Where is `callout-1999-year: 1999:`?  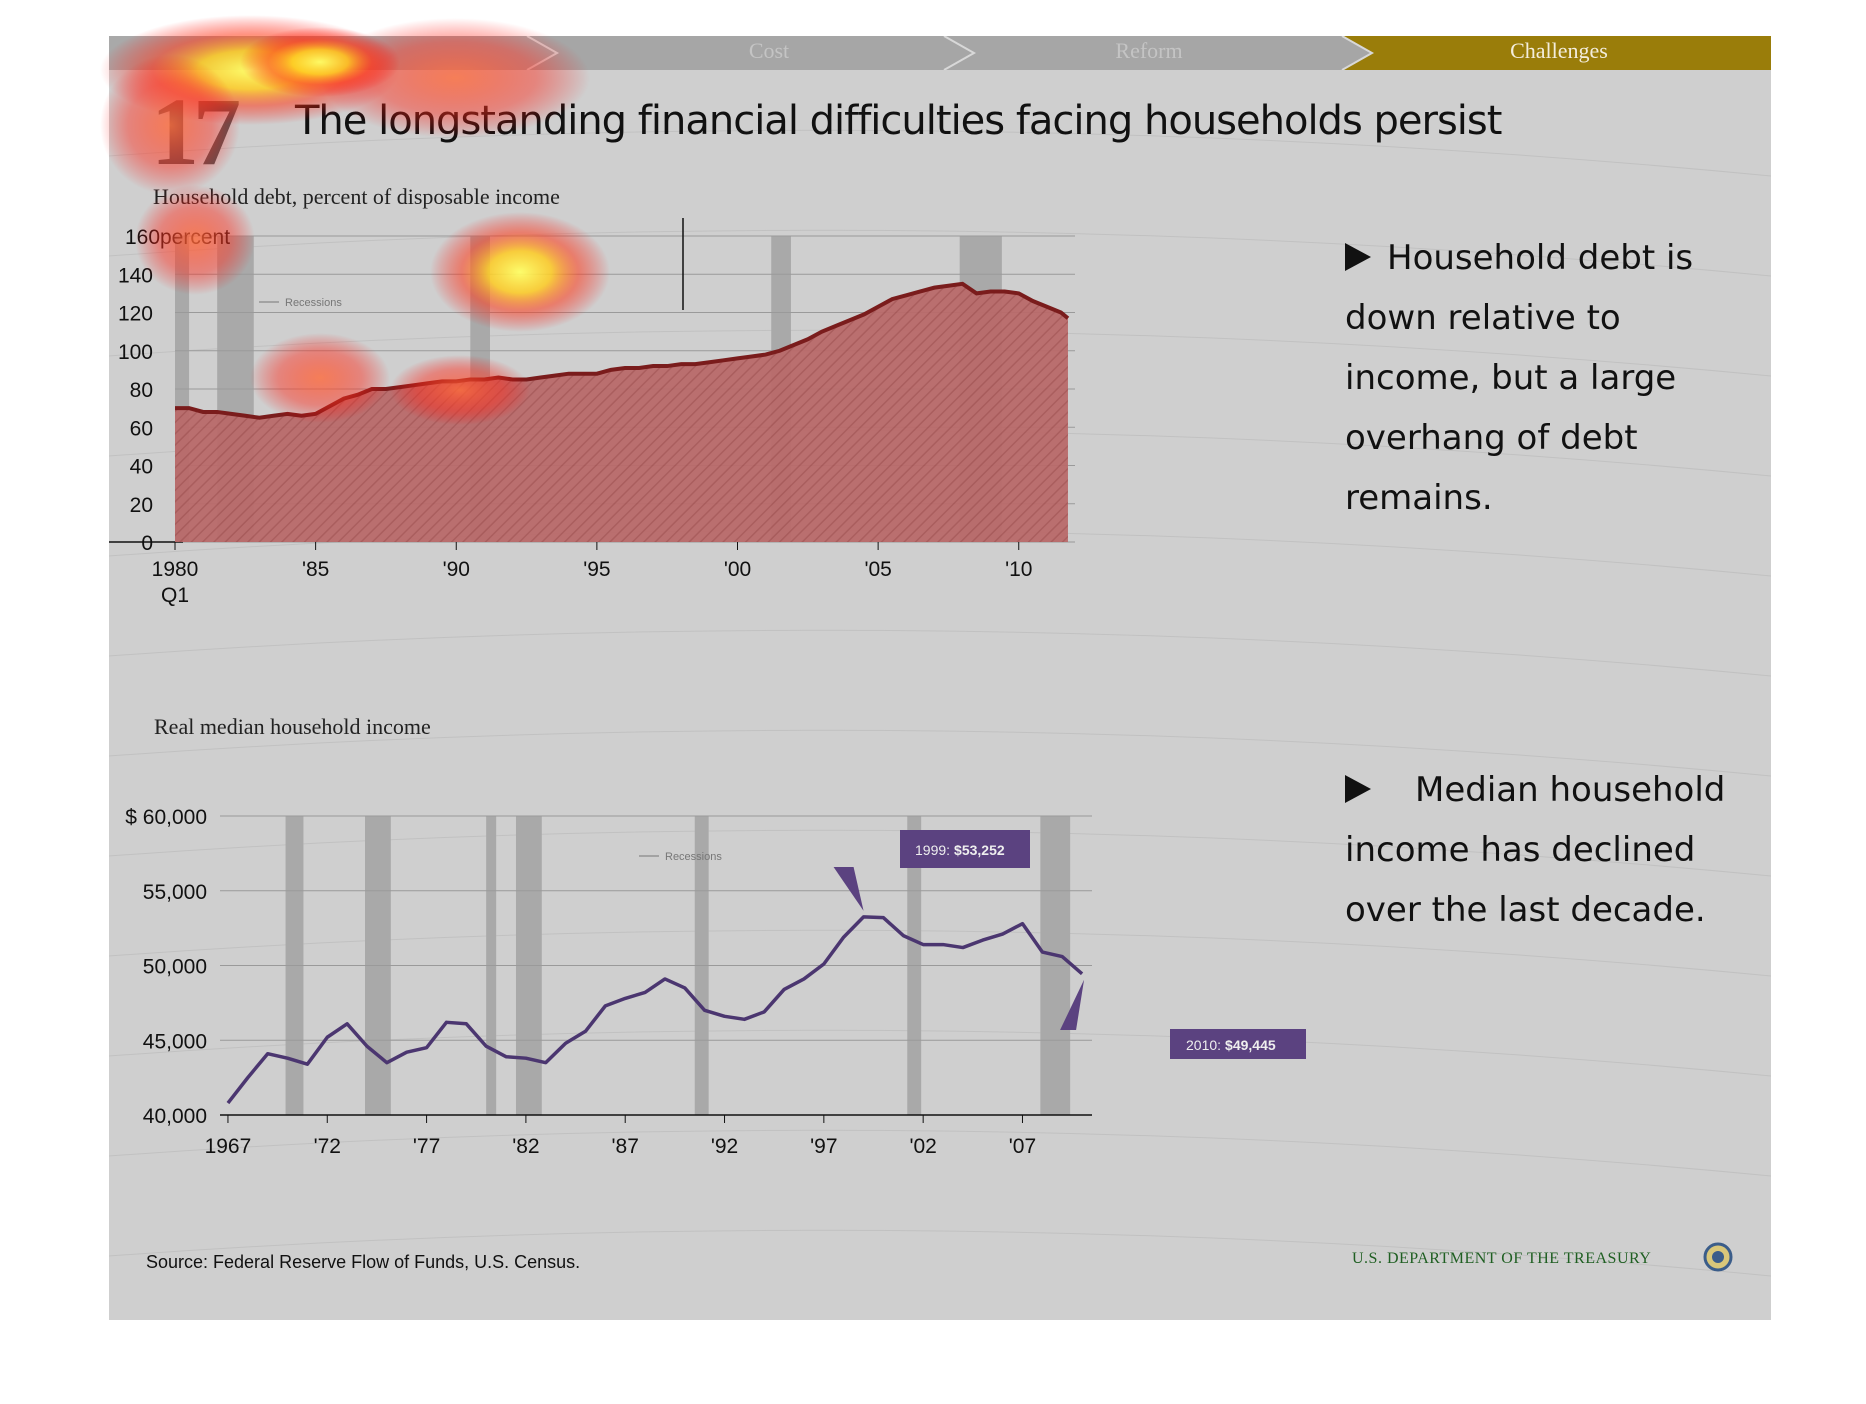 callout-1999-year: 1999: is located at coordinates (932, 850).